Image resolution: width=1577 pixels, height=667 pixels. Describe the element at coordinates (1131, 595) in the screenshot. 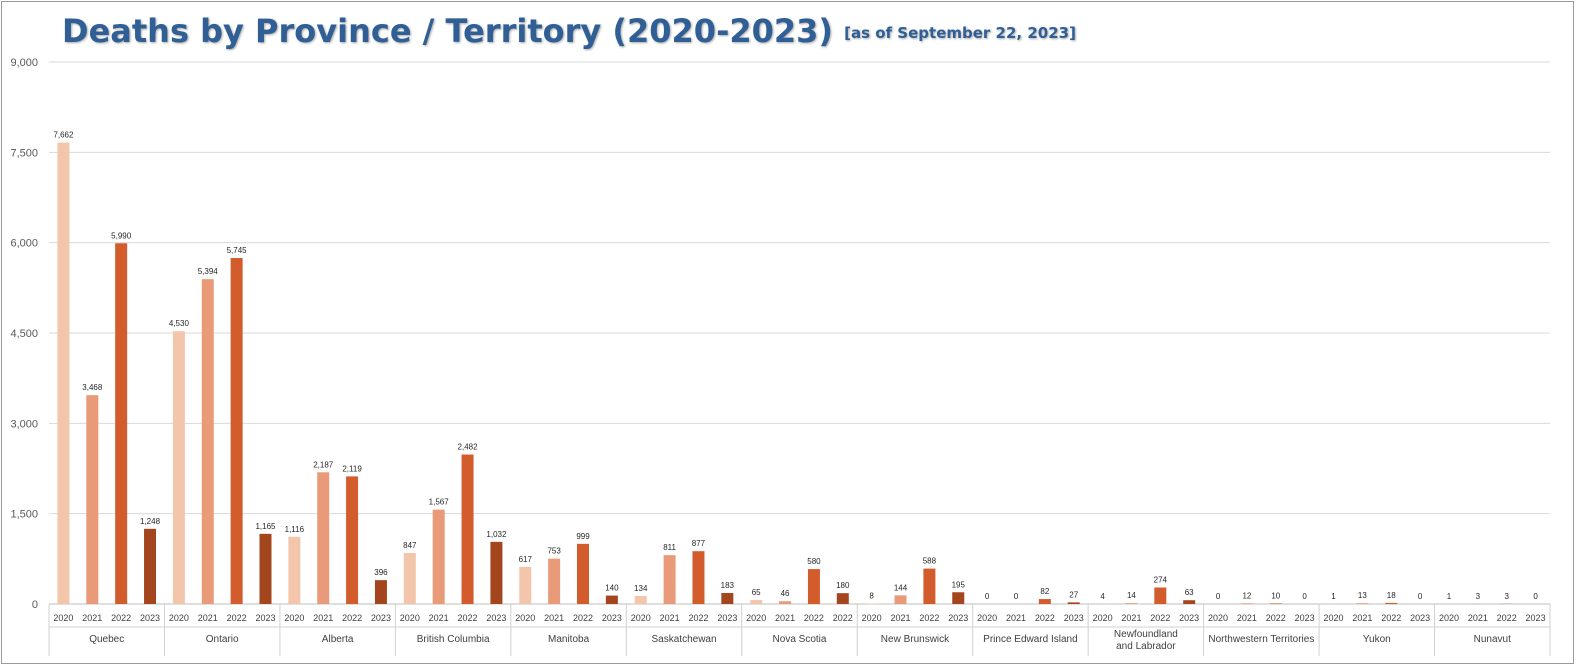

I see `data-label: 14` at that location.